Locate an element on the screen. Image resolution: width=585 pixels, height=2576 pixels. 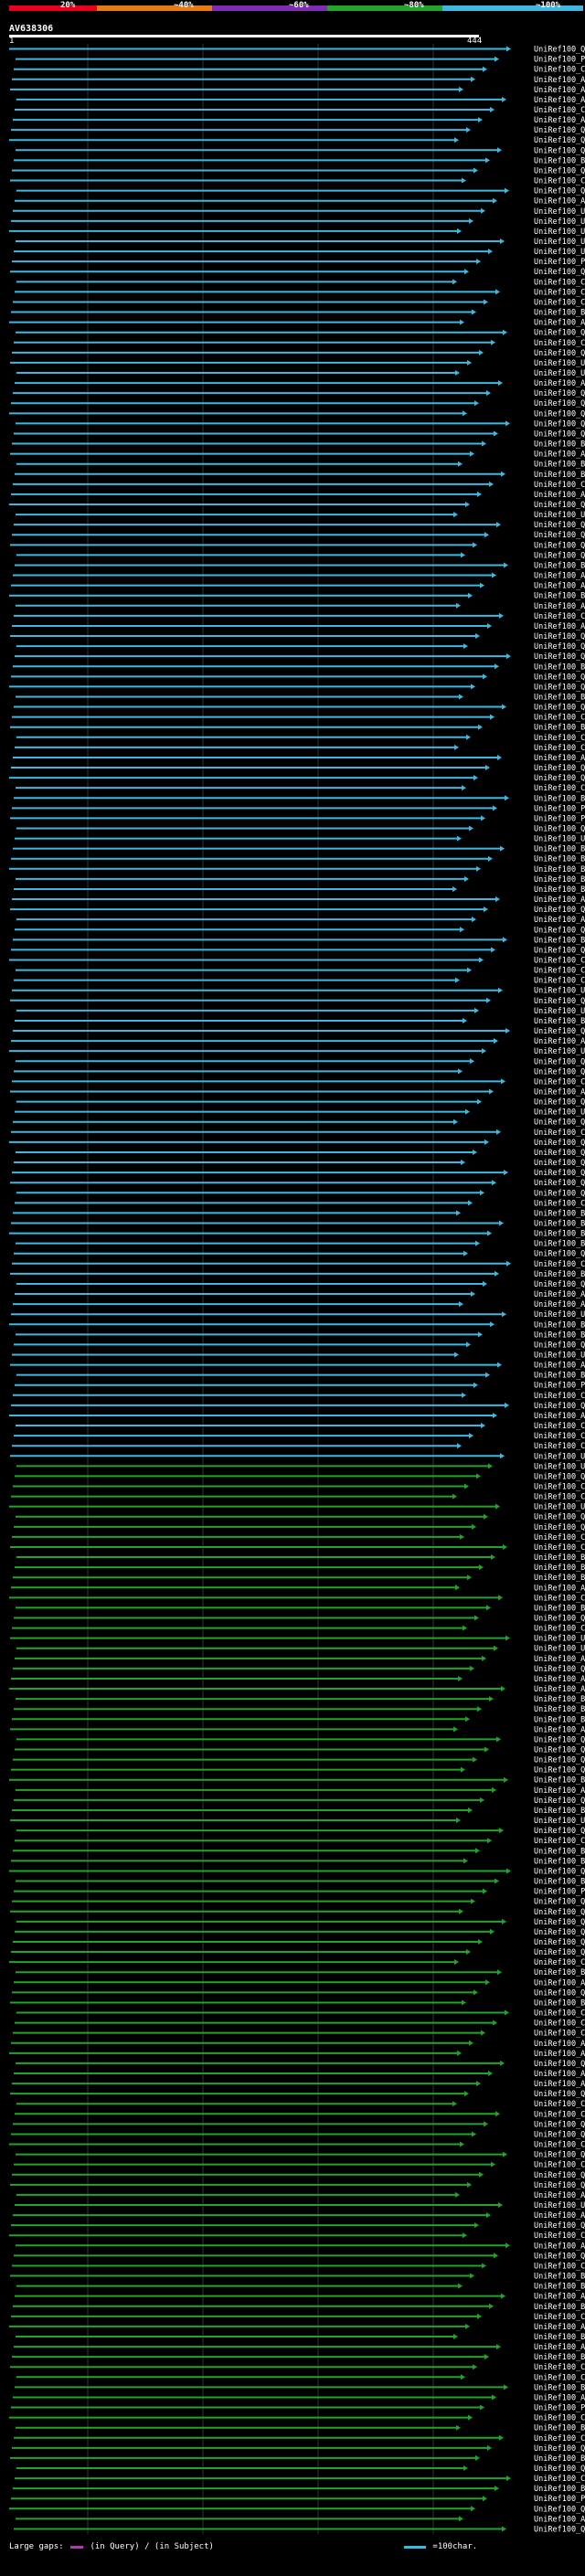
hit-name-link: UniRef100_B7FJT0 is located at coordinates (560, 728).